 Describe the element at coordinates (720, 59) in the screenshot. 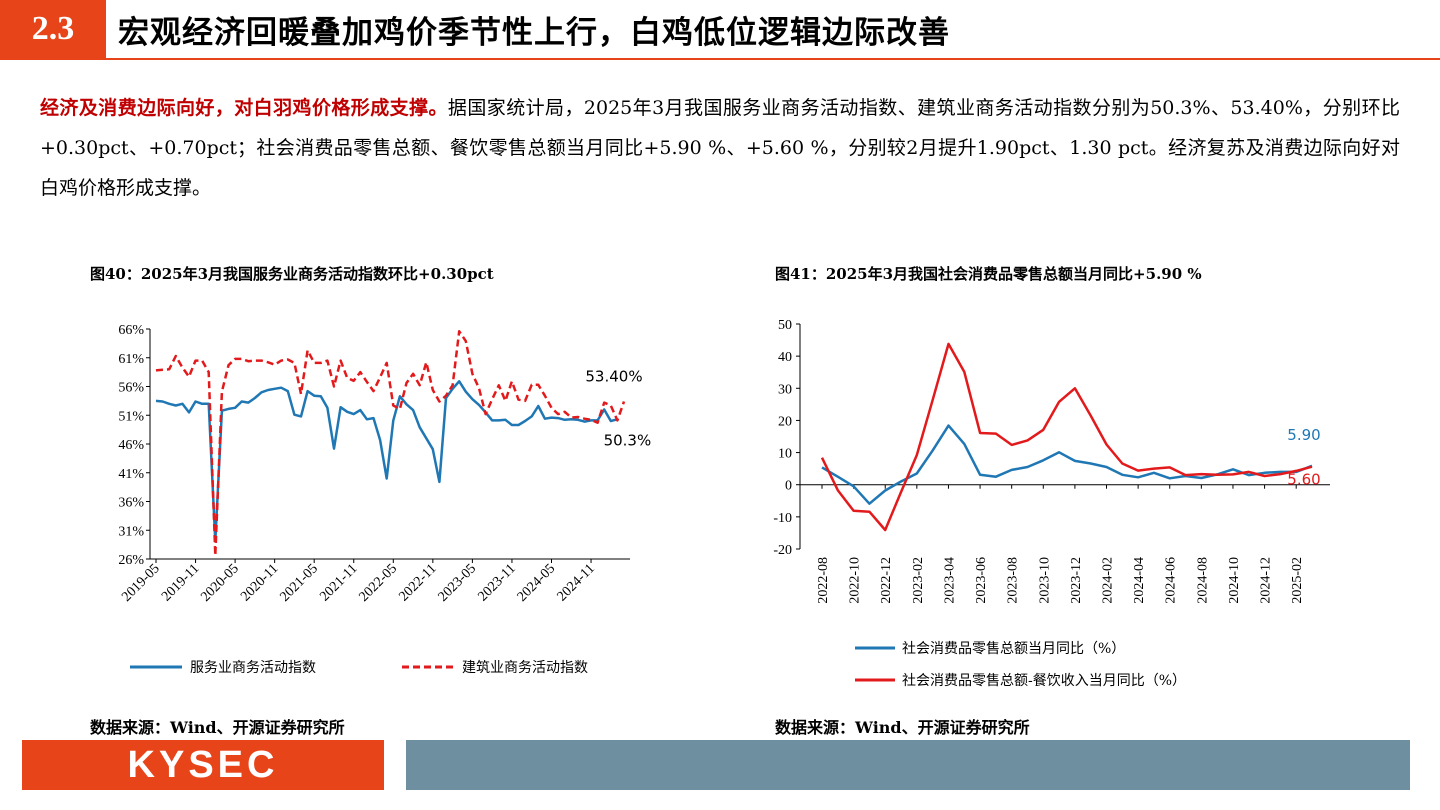

I see `header-divider` at that location.